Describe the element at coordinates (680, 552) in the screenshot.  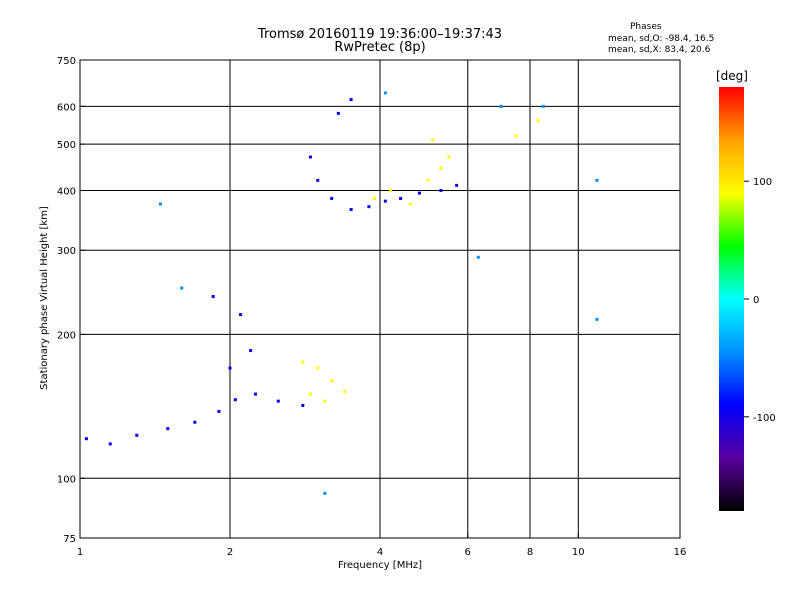
I see `x-tick-label: 16` at that location.